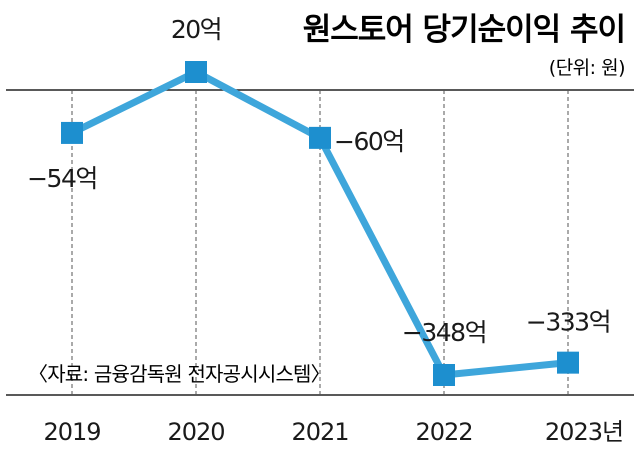  What do you see at coordinates (443, 432) in the screenshot?
I see `x-tick-3: 2022` at bounding box center [443, 432].